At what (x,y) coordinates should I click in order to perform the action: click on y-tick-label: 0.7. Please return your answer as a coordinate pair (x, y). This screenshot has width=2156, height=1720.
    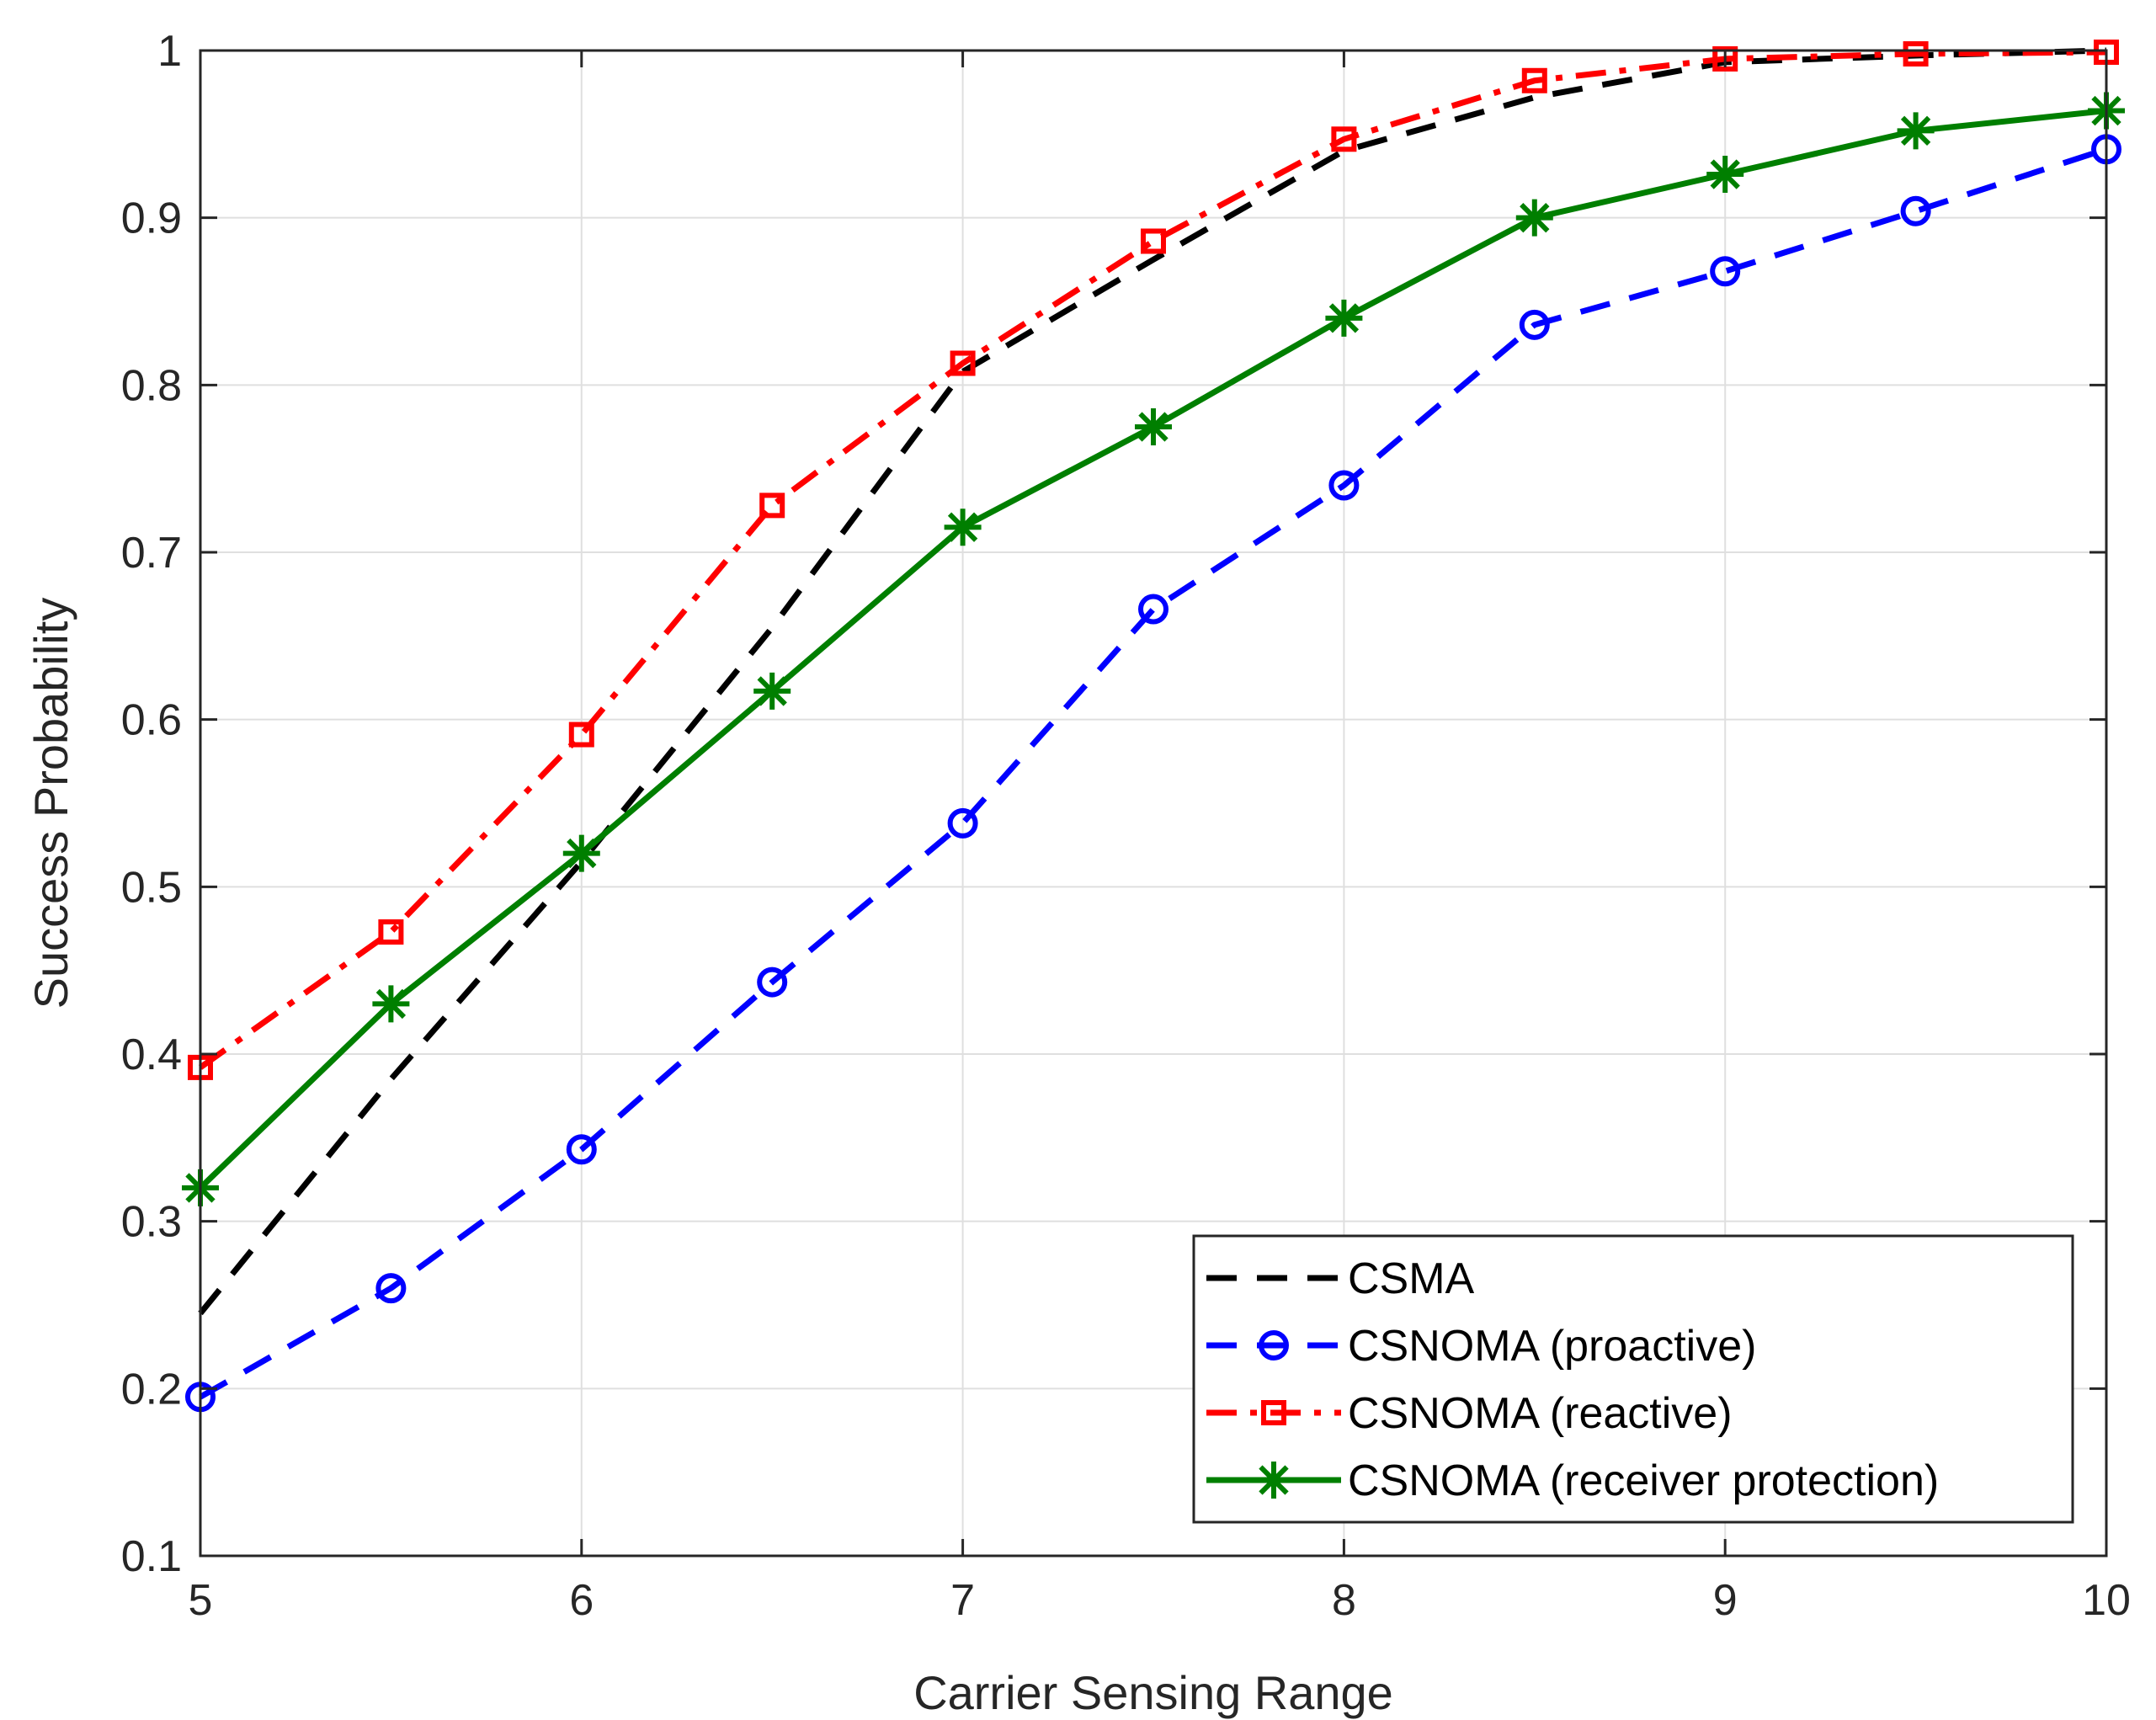
    Looking at the image, I should click on (152, 553).